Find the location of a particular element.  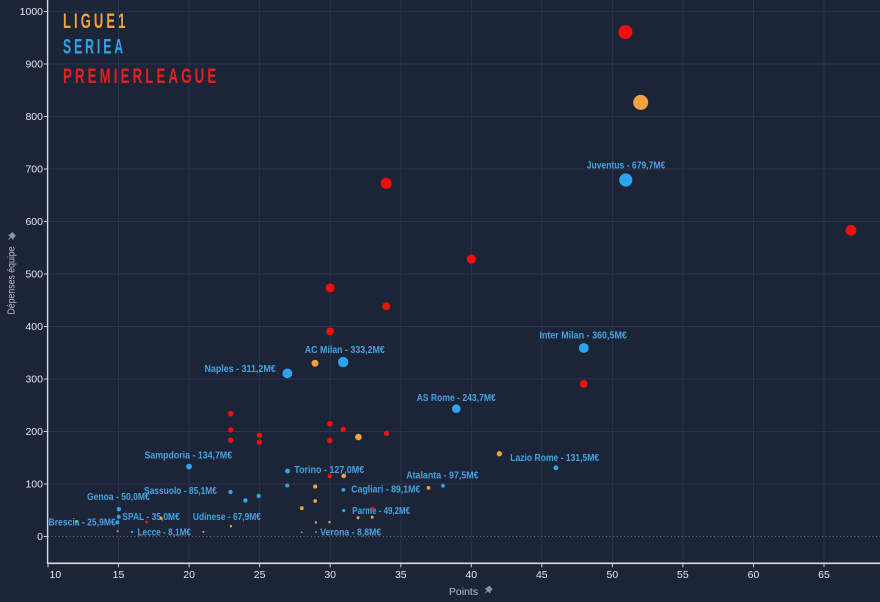

svg-text: 25 is located at coordinates (260, 575).